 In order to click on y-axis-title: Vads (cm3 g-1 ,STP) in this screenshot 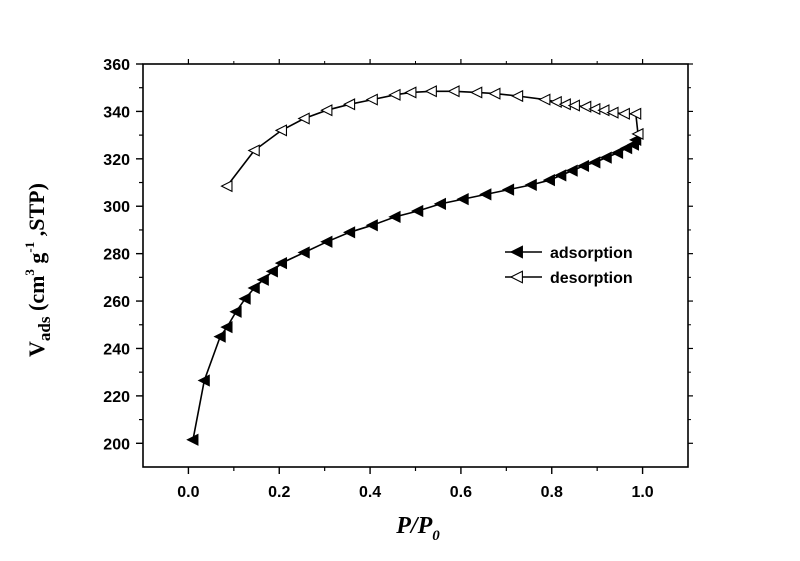, I will do `click(38, 270)`.